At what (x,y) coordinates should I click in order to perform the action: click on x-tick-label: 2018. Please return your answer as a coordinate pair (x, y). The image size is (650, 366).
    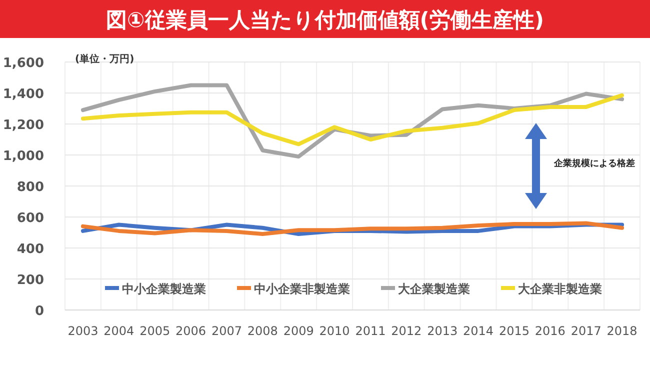
    Looking at the image, I should click on (622, 331).